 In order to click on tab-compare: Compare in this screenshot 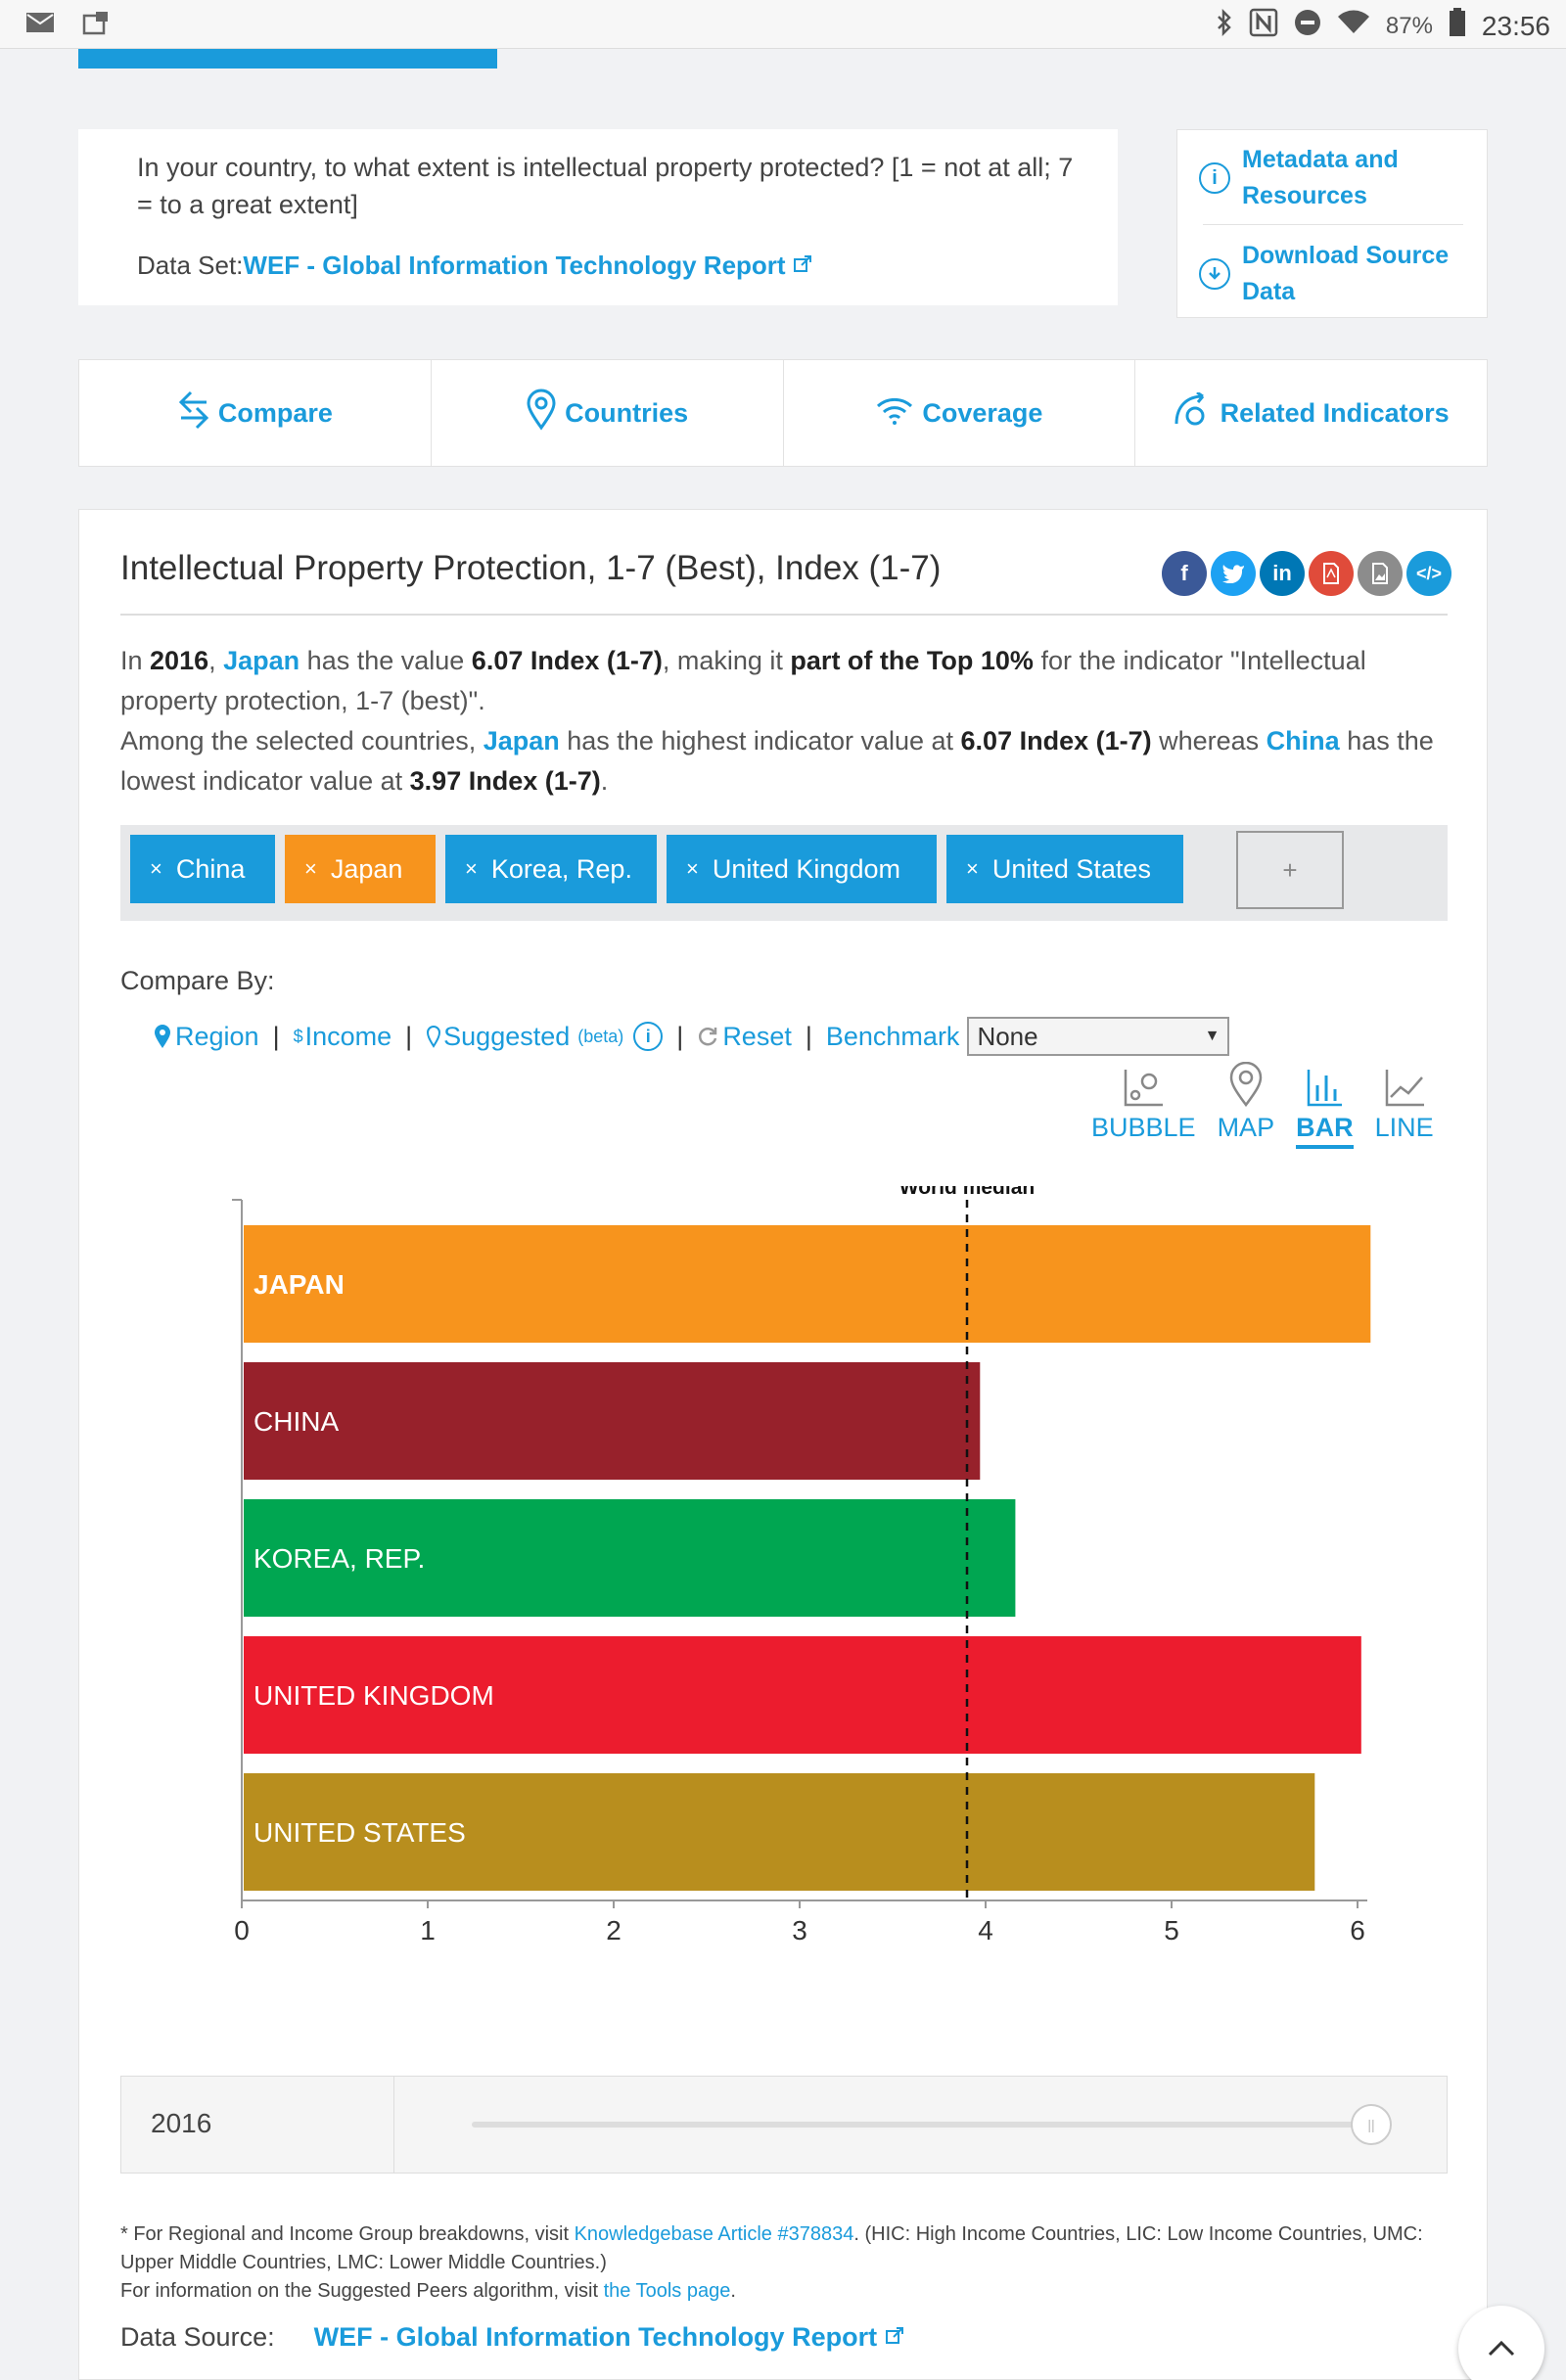, I will do `click(255, 413)`.